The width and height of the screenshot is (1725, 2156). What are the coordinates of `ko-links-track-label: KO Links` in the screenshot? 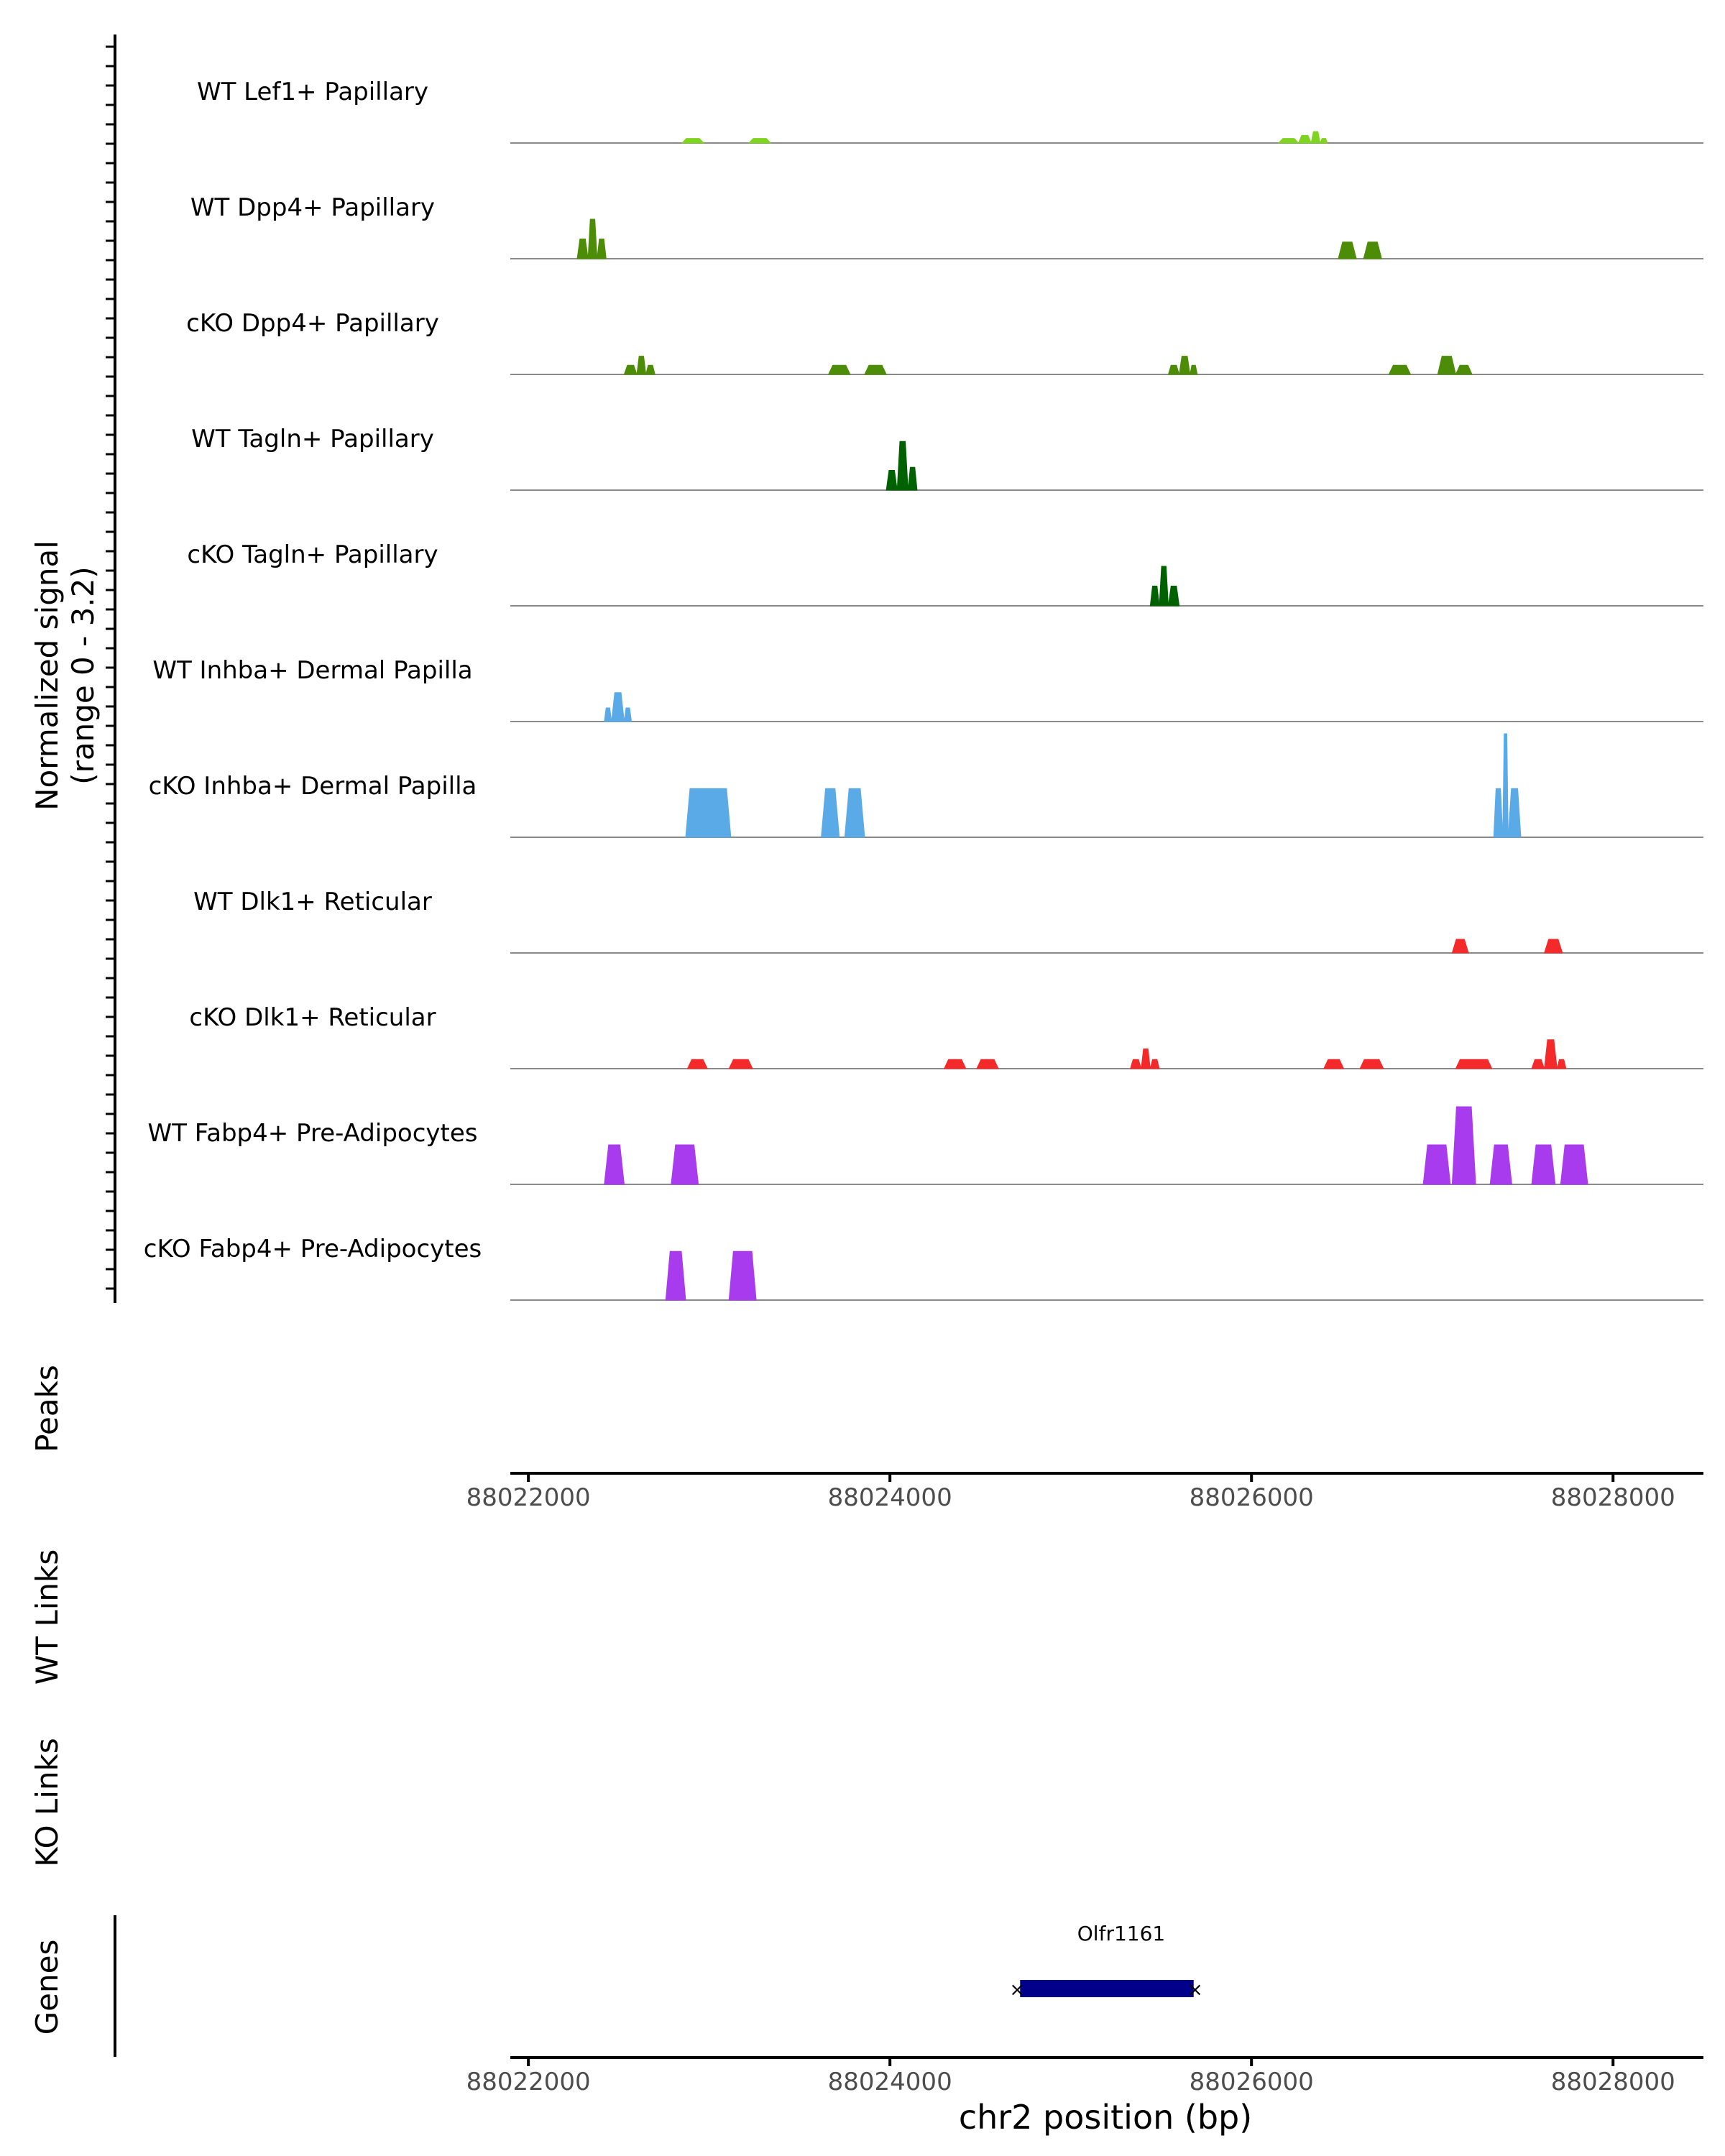 It's located at (47, 1803).